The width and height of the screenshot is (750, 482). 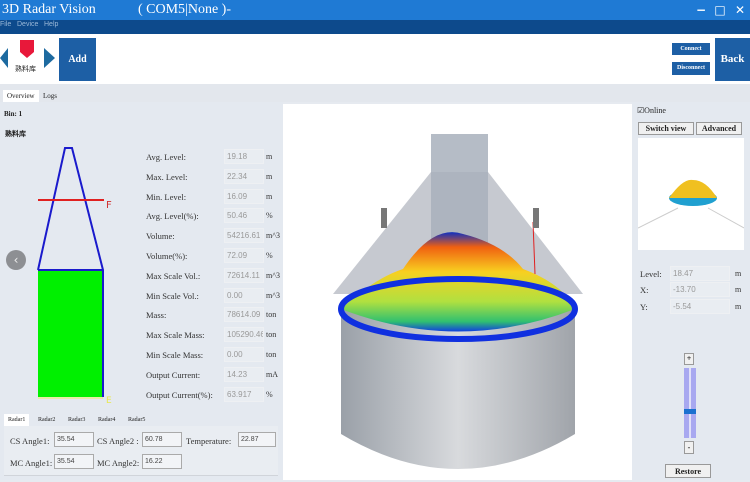 I want to click on field-value: 54216.61, so click(x=244, y=236).